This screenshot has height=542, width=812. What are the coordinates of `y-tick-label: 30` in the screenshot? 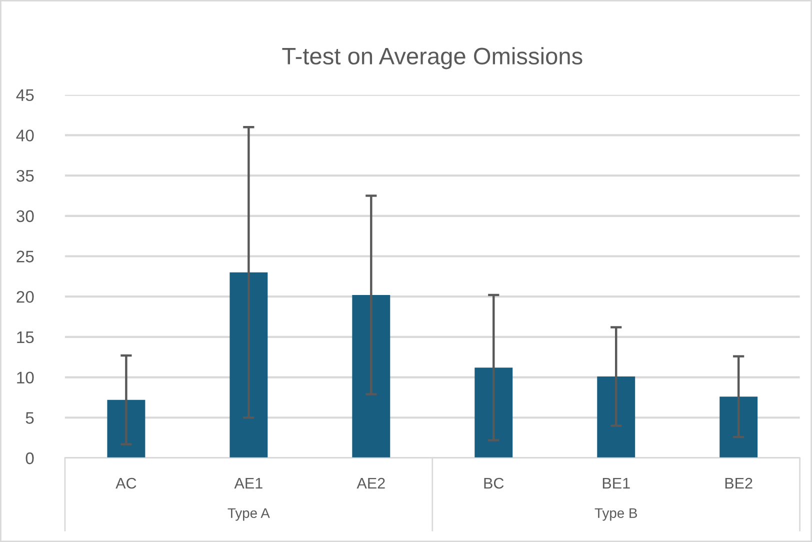 It's located at (25, 216).